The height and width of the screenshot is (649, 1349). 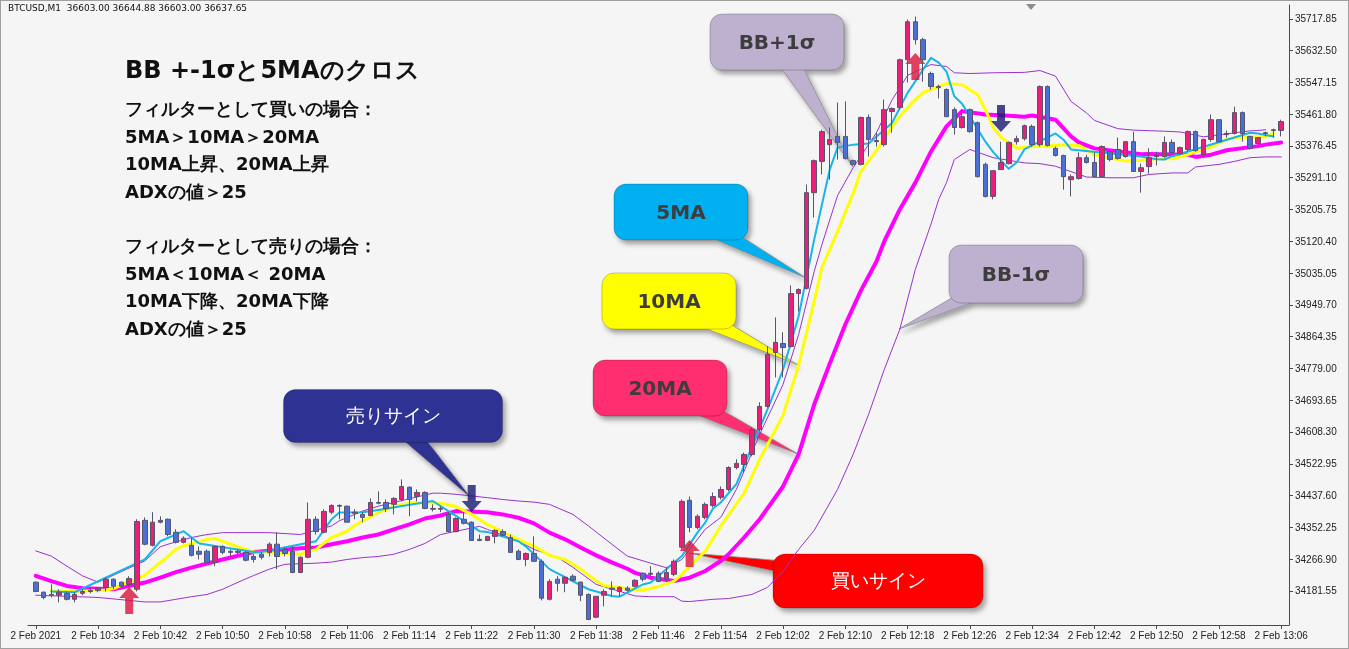 I want to click on y-tick-label: 34779.00, so click(x=1316, y=368).